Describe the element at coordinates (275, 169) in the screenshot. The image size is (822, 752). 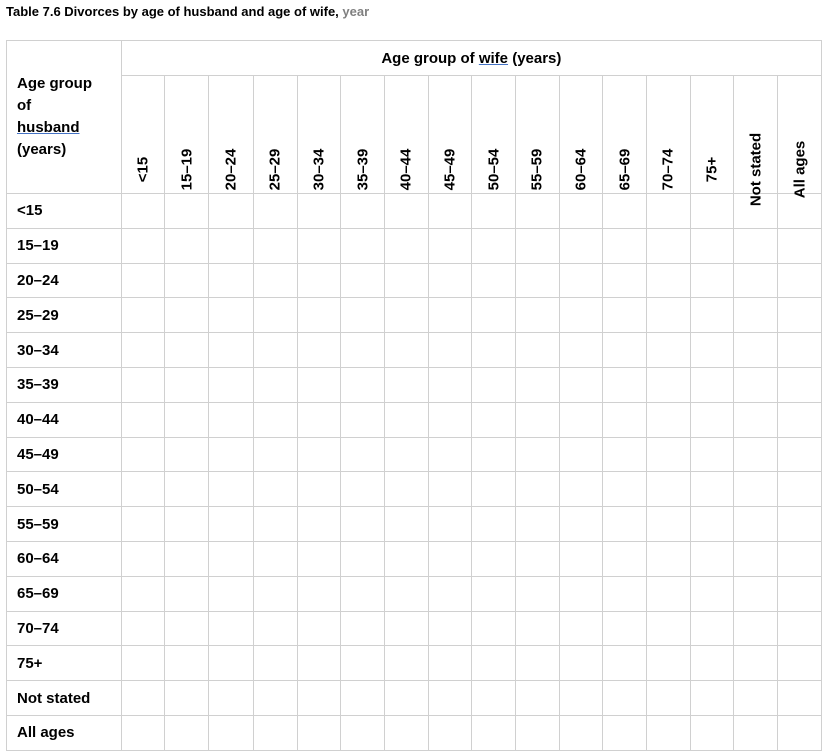
I see `column-header-label: 25–29` at that location.